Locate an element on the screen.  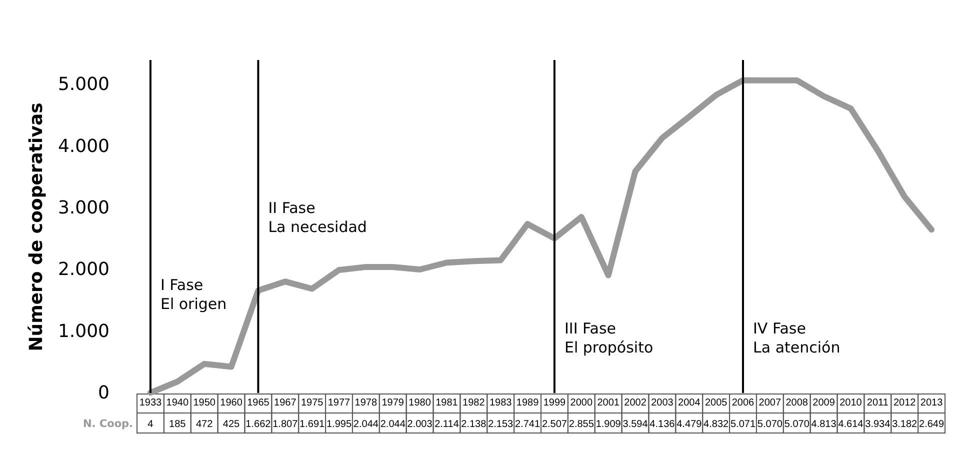
y-tick-label: 3.000 is located at coordinates (84, 208).